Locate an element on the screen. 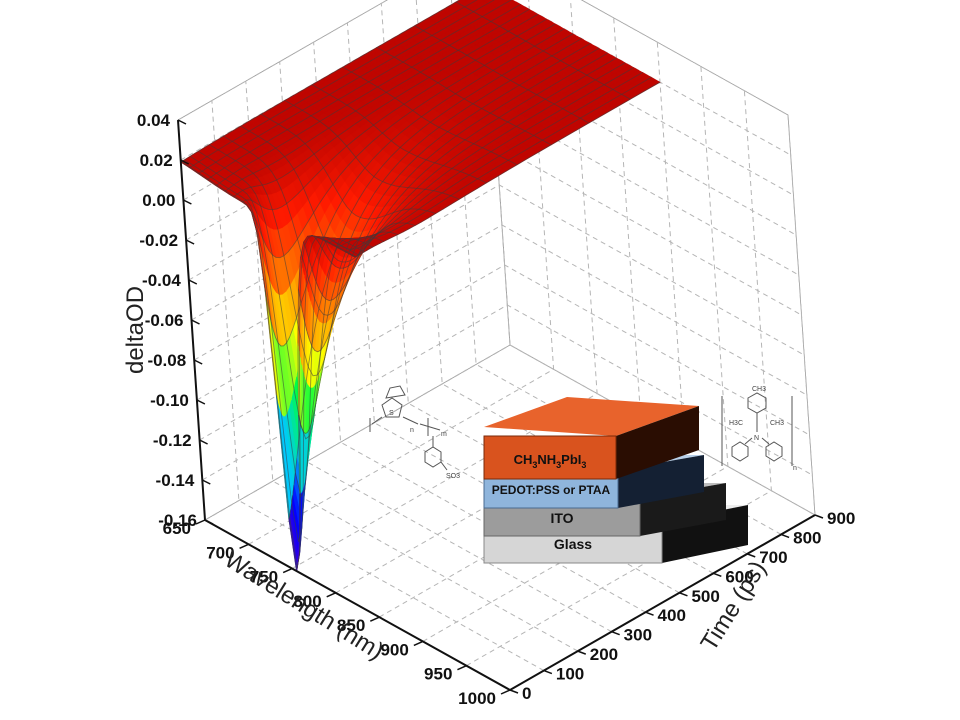 The image size is (960, 720). z-tick-label: -0.04 is located at coordinates (161, 280).